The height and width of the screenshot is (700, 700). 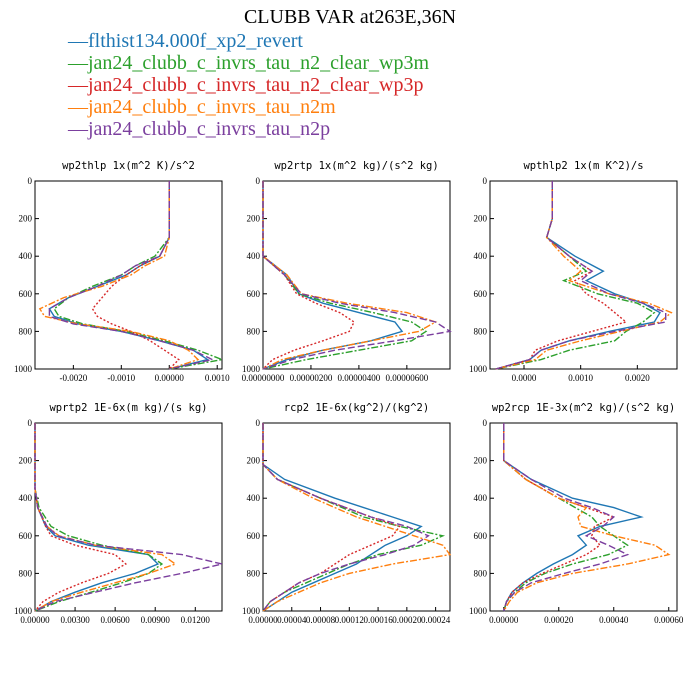 I want to click on panel-title: wprtp2 1E-6x(m kg)/(s kg), so click(x=128, y=408).